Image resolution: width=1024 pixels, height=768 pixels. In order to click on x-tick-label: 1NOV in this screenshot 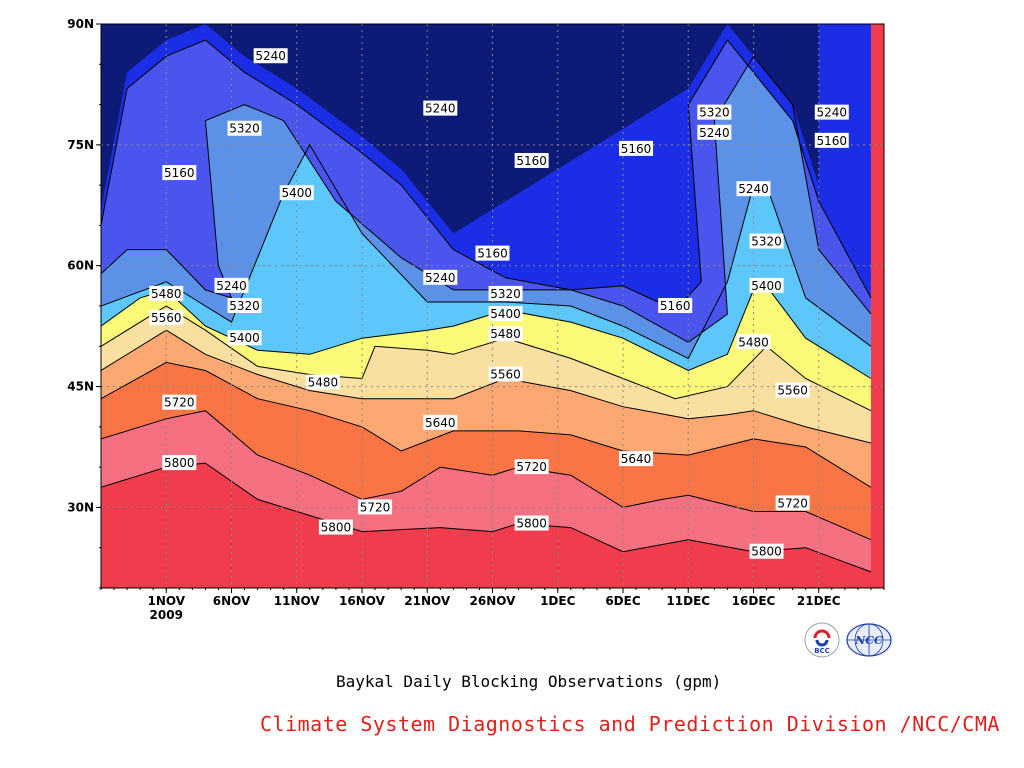, I will do `click(166, 601)`.